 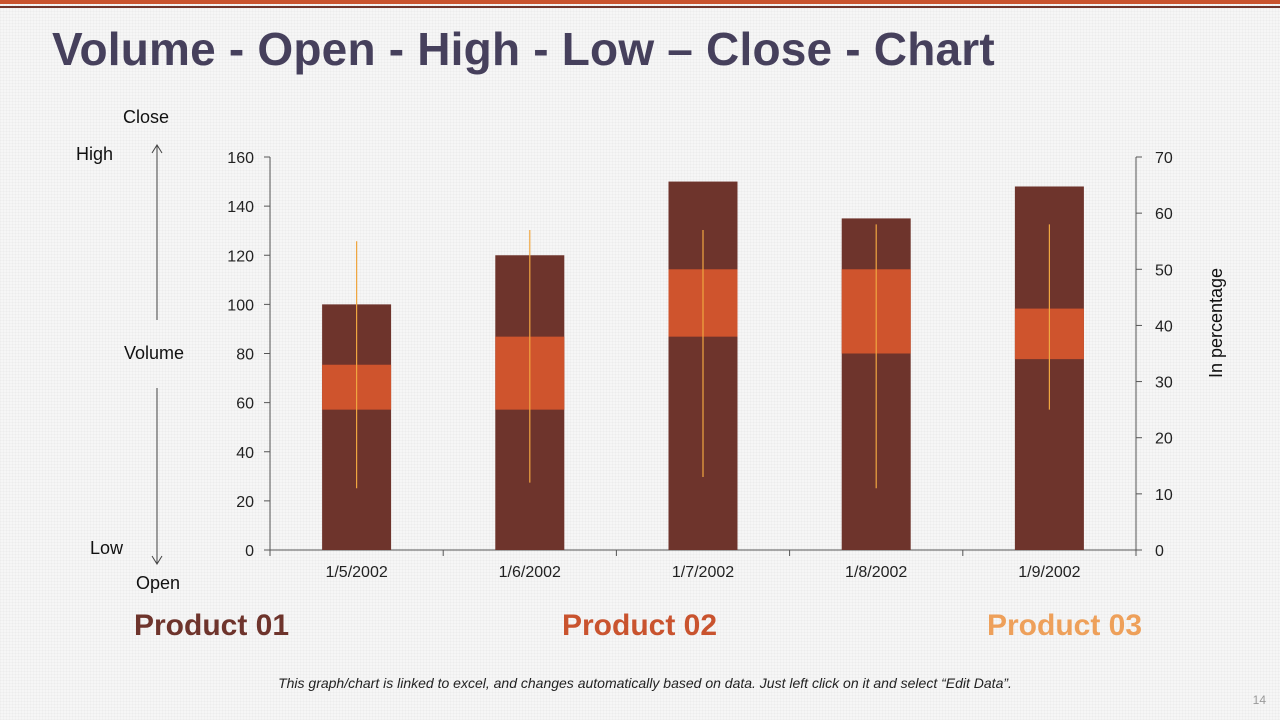 What do you see at coordinates (240, 207) in the screenshot?
I see `left-tick-label: 140` at bounding box center [240, 207].